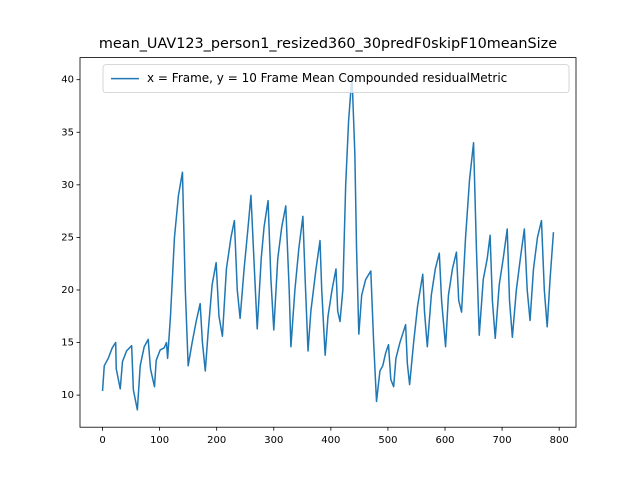  I want to click on x-tick-label: 200, so click(216, 440).